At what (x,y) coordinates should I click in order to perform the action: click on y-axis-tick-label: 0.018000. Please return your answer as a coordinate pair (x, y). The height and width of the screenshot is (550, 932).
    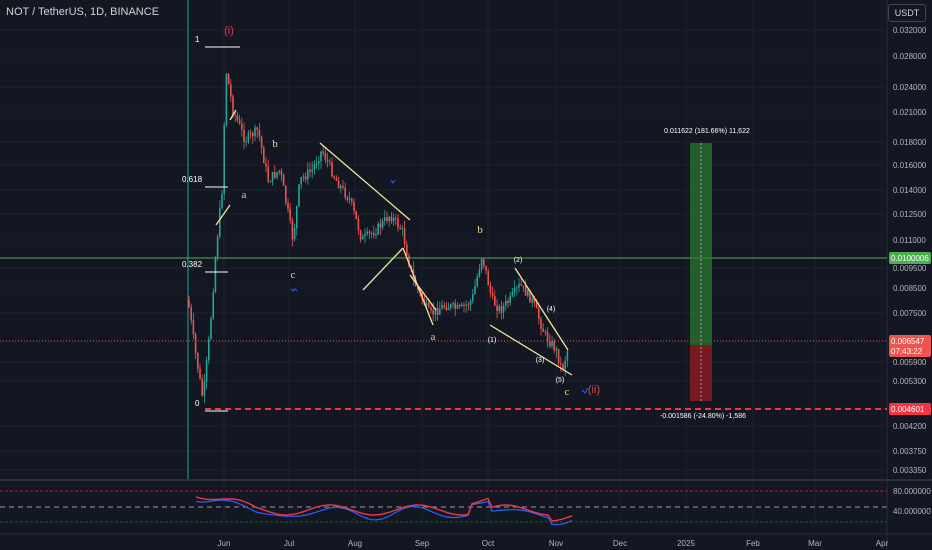
    Looking at the image, I should click on (910, 142).